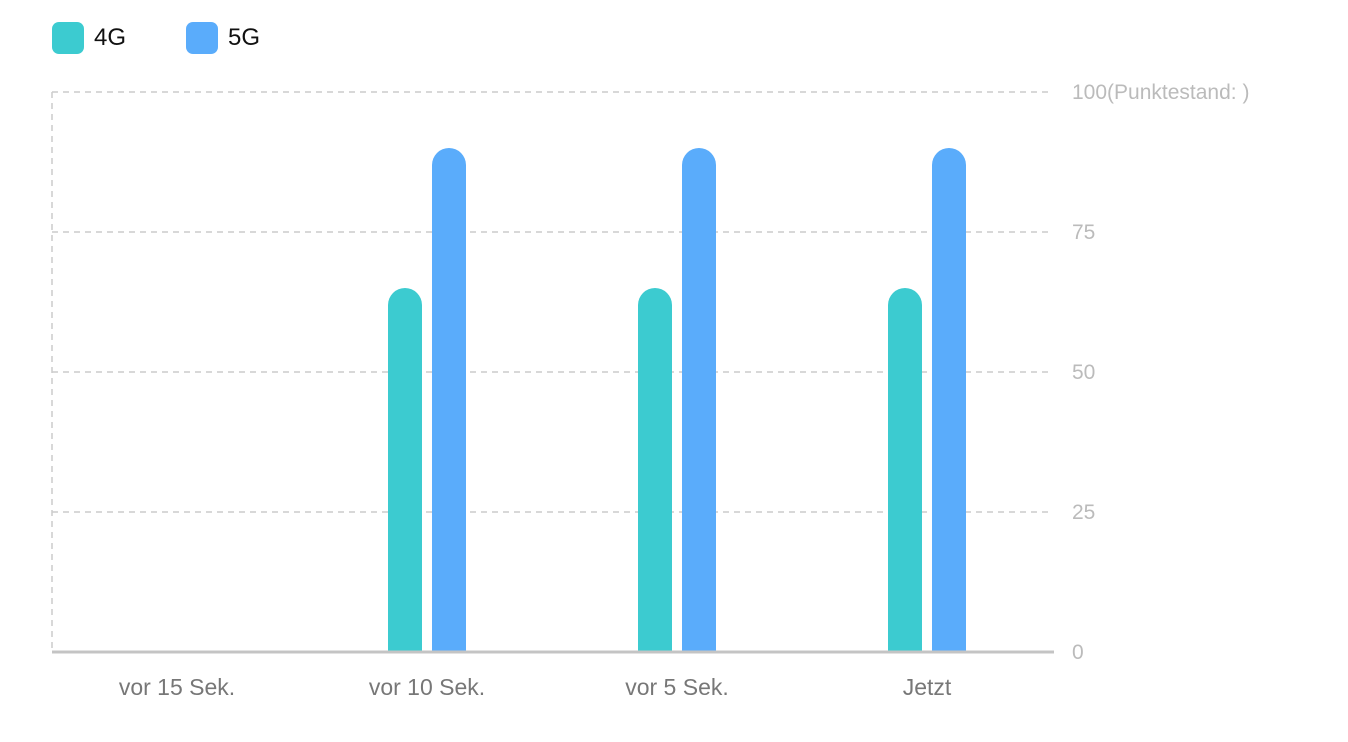 The image size is (1348, 742). What do you see at coordinates (1078, 652) in the screenshot?
I see `y-tick-label: 0` at bounding box center [1078, 652].